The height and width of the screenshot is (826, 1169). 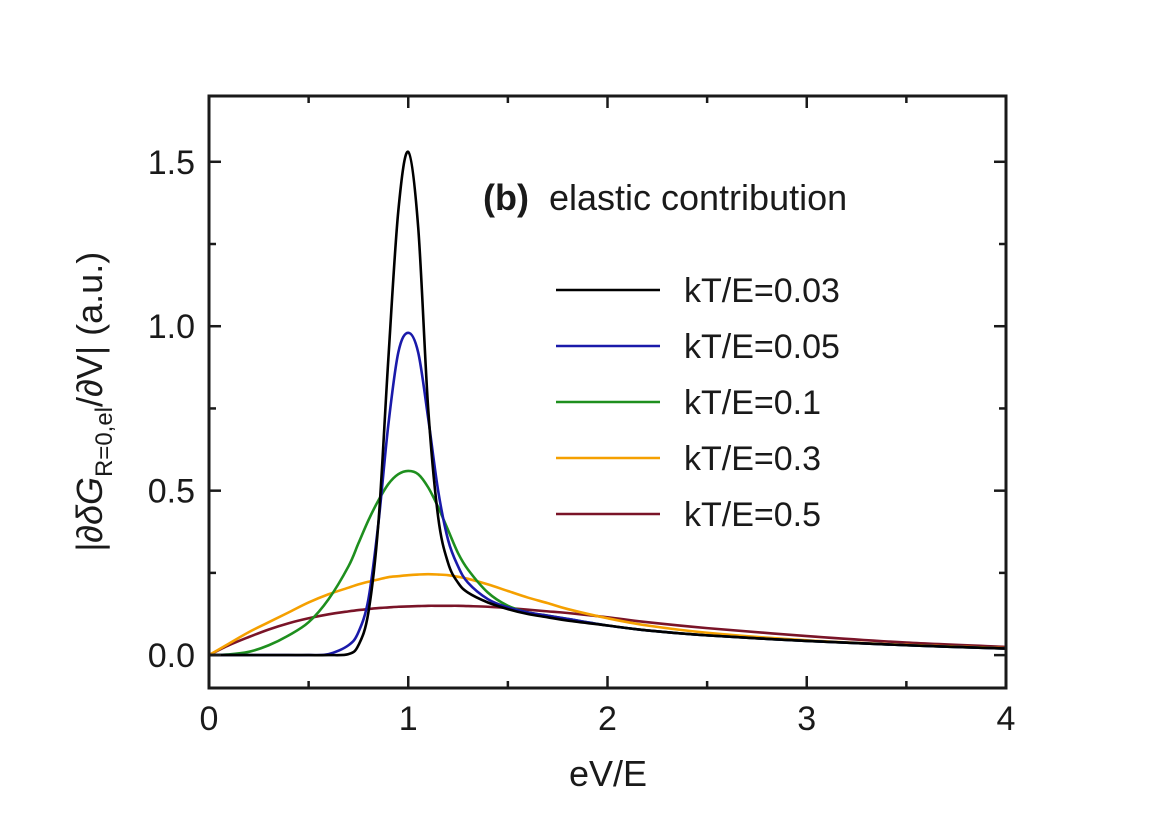 I want to click on annotation-tag: (b), so click(x=506, y=197).